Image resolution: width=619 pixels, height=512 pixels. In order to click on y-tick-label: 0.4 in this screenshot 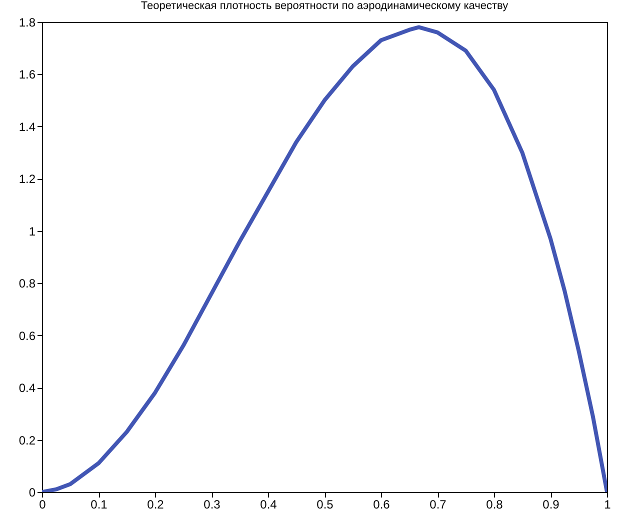, I will do `click(27, 388)`.